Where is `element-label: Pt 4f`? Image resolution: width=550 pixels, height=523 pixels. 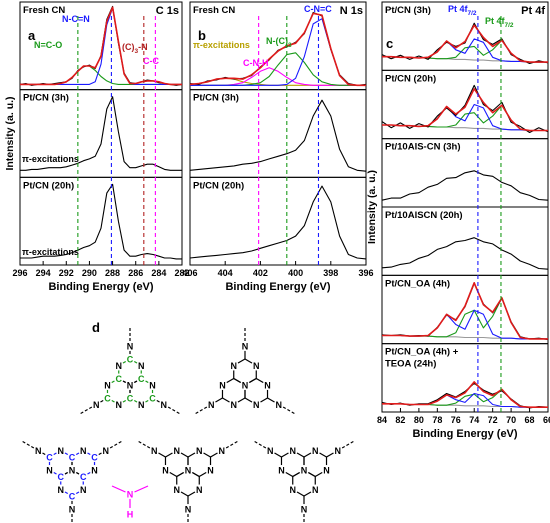 element-label: Pt 4f is located at coordinates (533, 11).